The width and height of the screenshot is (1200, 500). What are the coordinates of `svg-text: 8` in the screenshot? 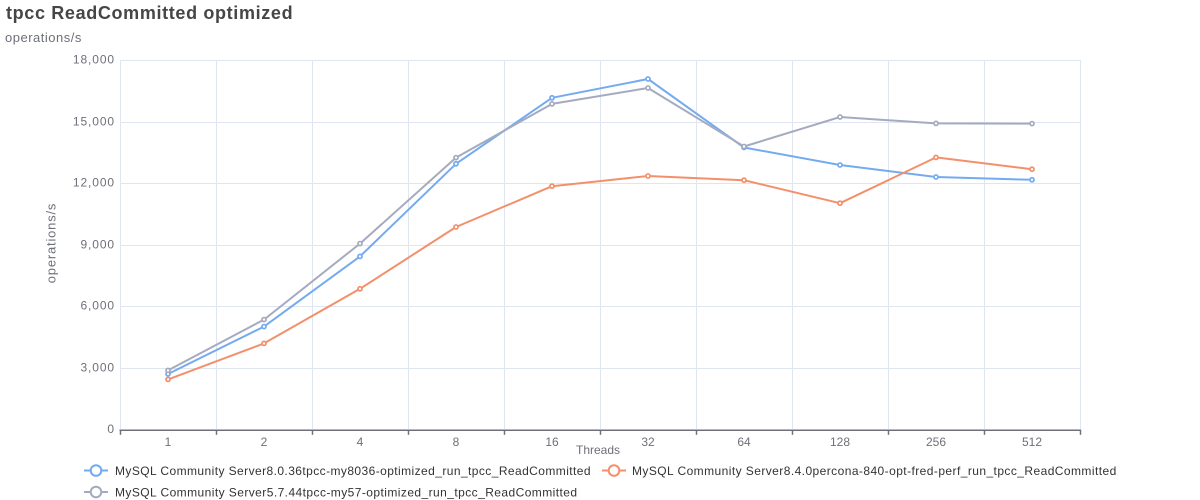 It's located at (456, 442).